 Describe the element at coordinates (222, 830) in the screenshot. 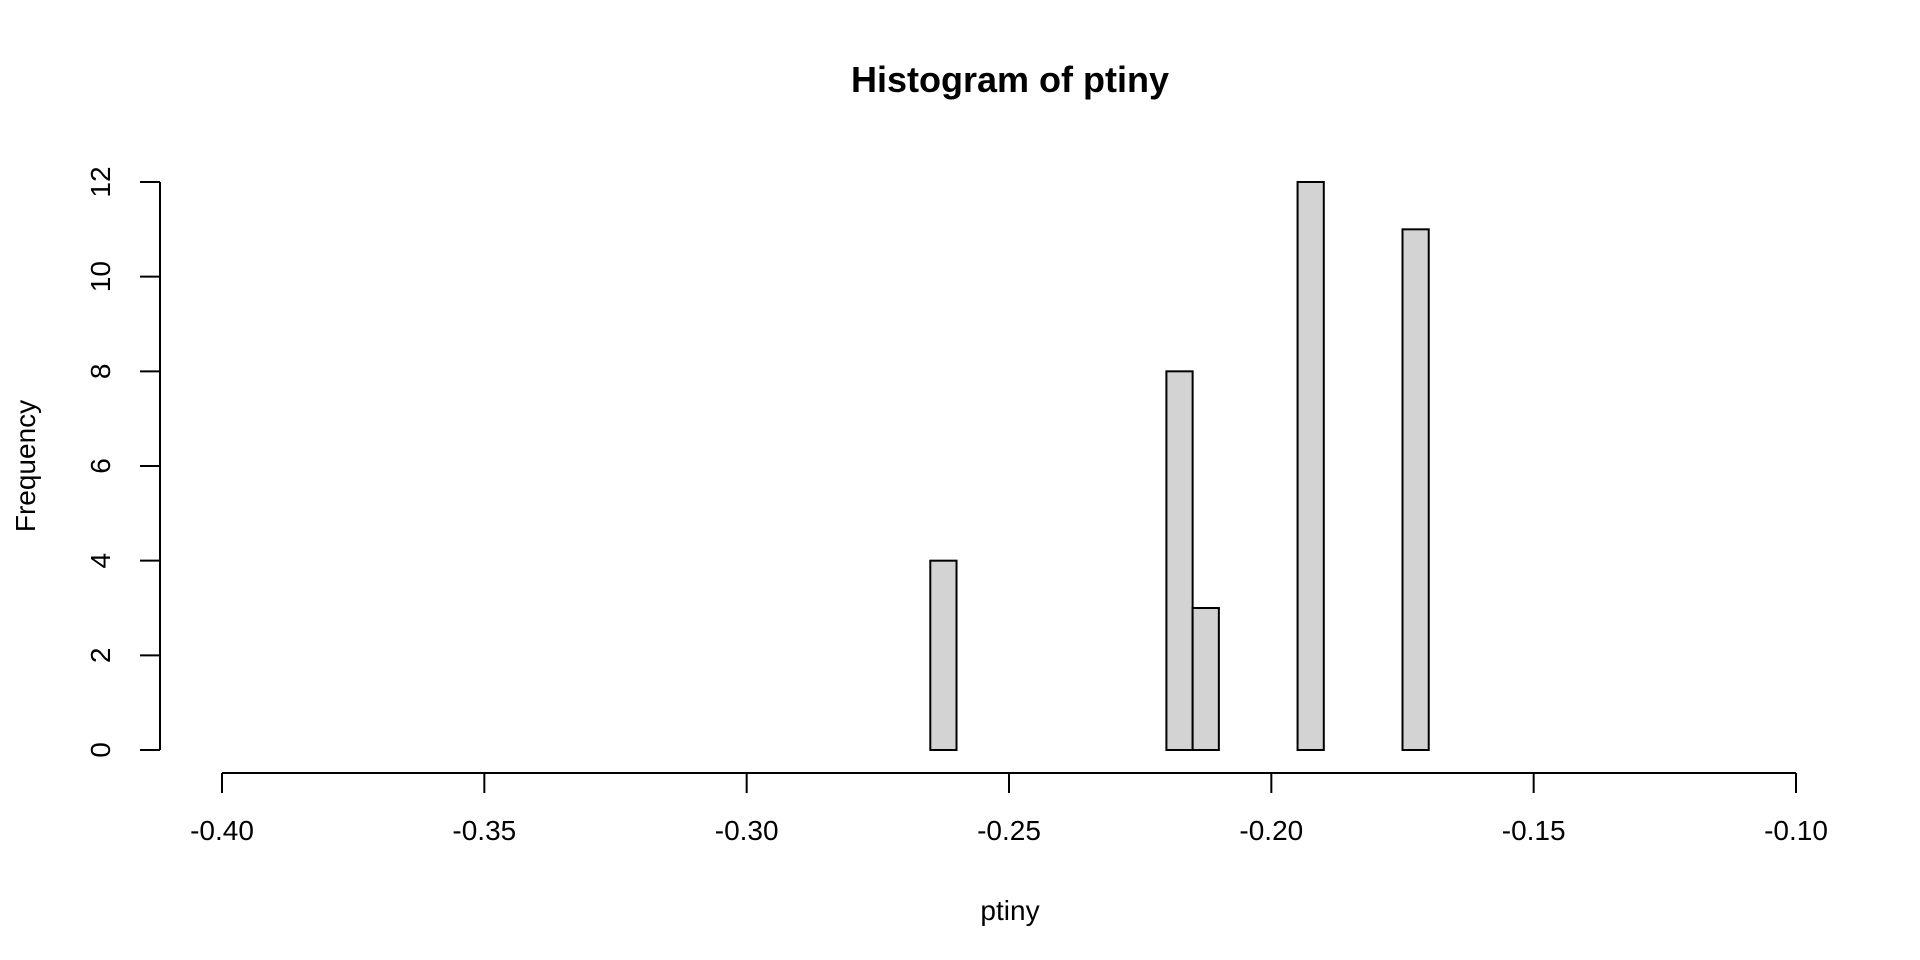

I see `x-tick-label: -0.40` at that location.